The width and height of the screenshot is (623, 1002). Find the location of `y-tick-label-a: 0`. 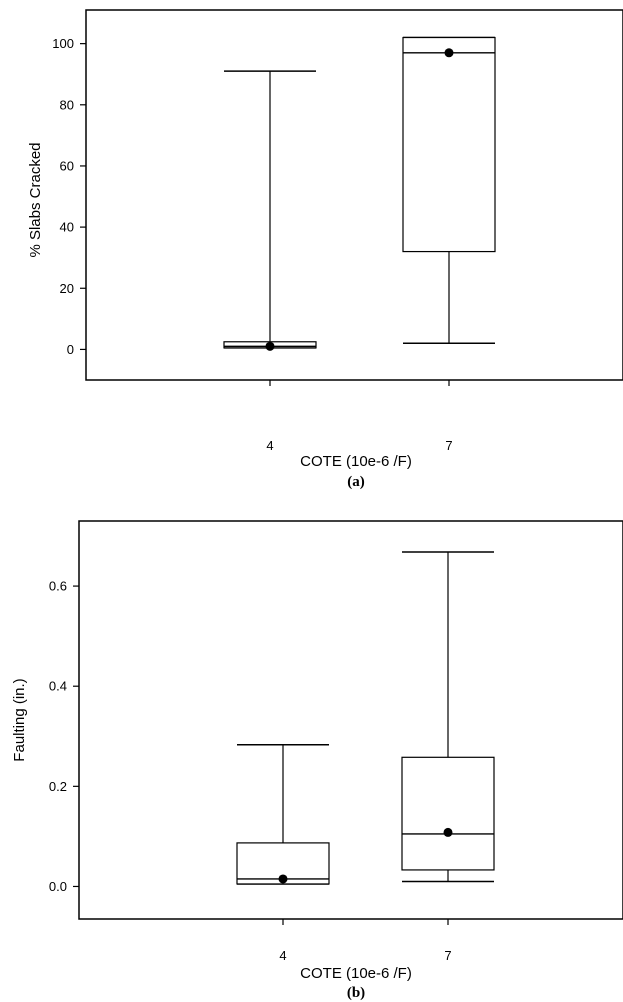

y-tick-label-a: 0 is located at coordinates (70, 349).